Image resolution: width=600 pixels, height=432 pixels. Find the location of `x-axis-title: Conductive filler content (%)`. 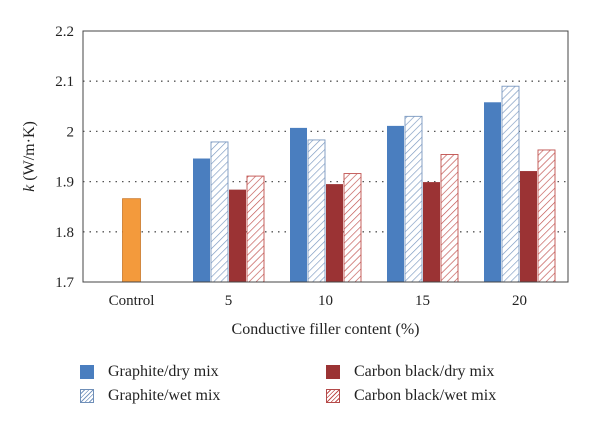

x-axis-title: Conductive filler content (%) is located at coordinates (326, 329).